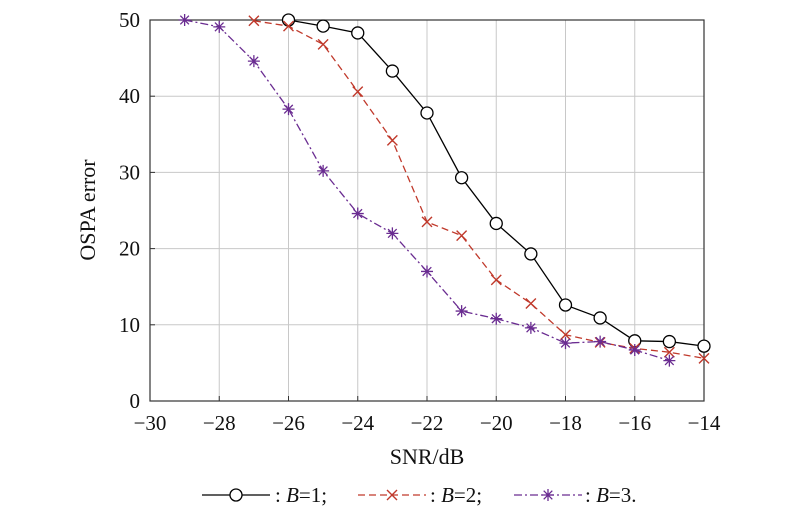 This screenshot has width=800, height=515. What do you see at coordinates (129, 249) in the screenshot?
I see `y-tick-label: 20` at bounding box center [129, 249].